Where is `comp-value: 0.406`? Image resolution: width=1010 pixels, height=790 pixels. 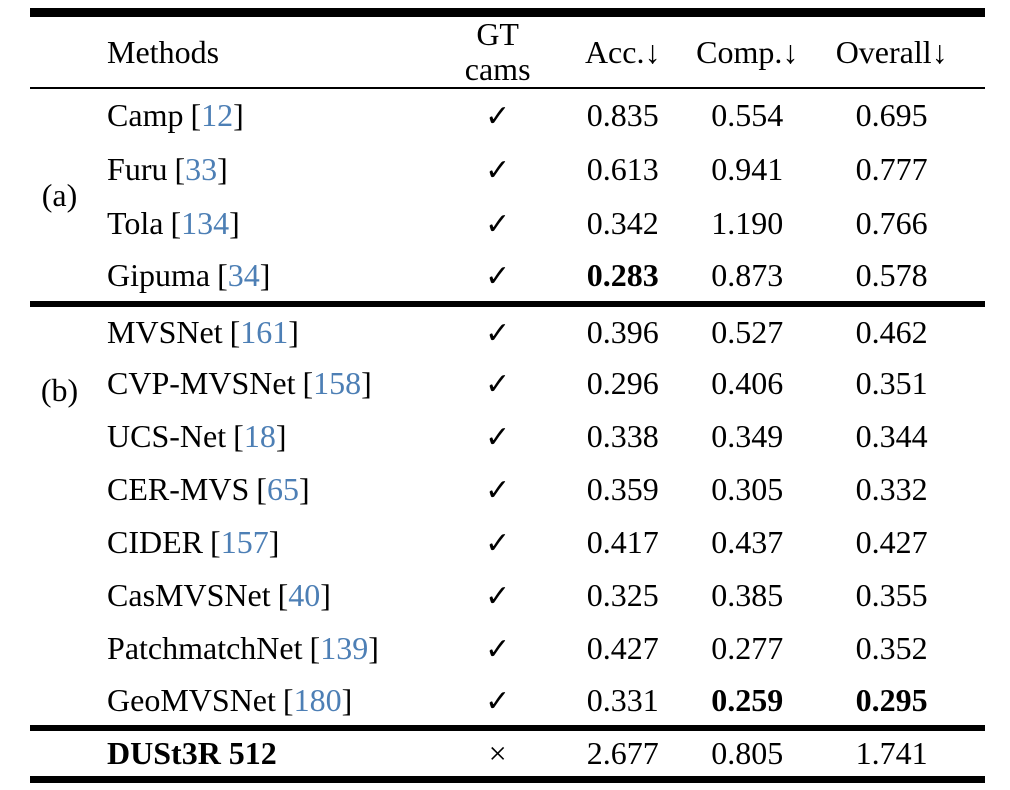 comp-value: 0.406 is located at coordinates (747, 383).